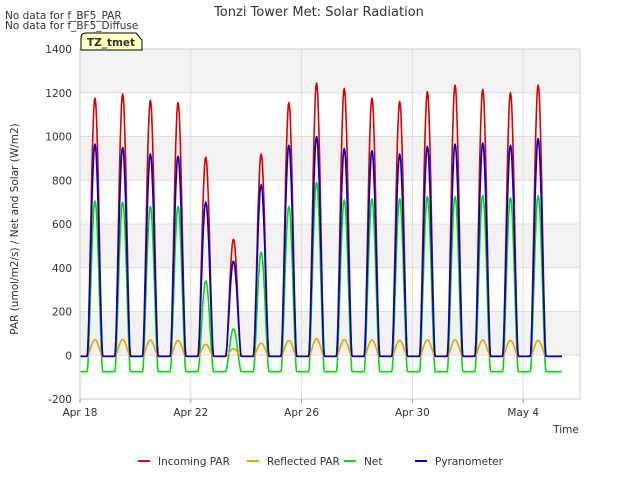 The width and height of the screenshot is (640, 480). What do you see at coordinates (301, 413) in the screenshot?
I see `x-tick-label: Apr 26` at bounding box center [301, 413].